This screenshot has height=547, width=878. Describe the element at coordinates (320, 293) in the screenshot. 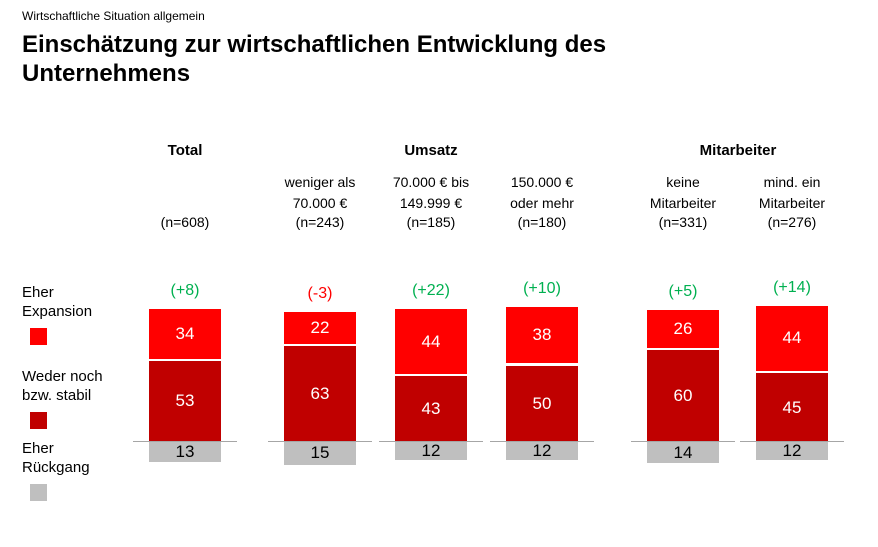

I see `delta-label: (-3)` at that location.